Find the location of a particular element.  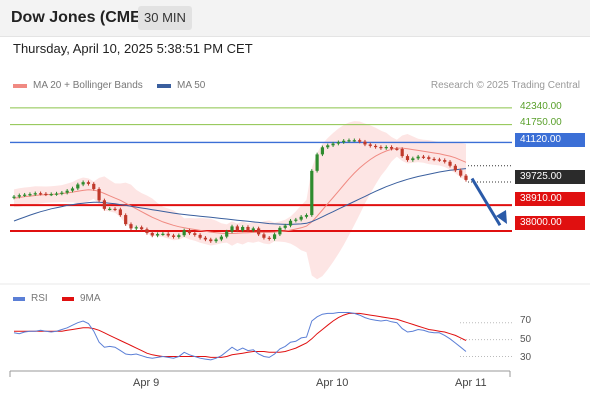

rsi-line is located at coordinates (240, 336).